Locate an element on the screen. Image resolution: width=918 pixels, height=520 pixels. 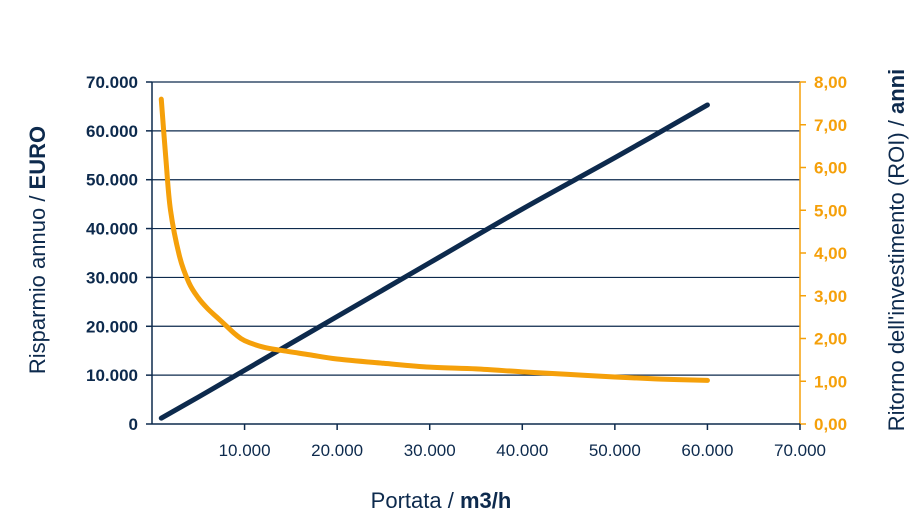
right-tick-label: 8,00 is located at coordinates (830, 82).